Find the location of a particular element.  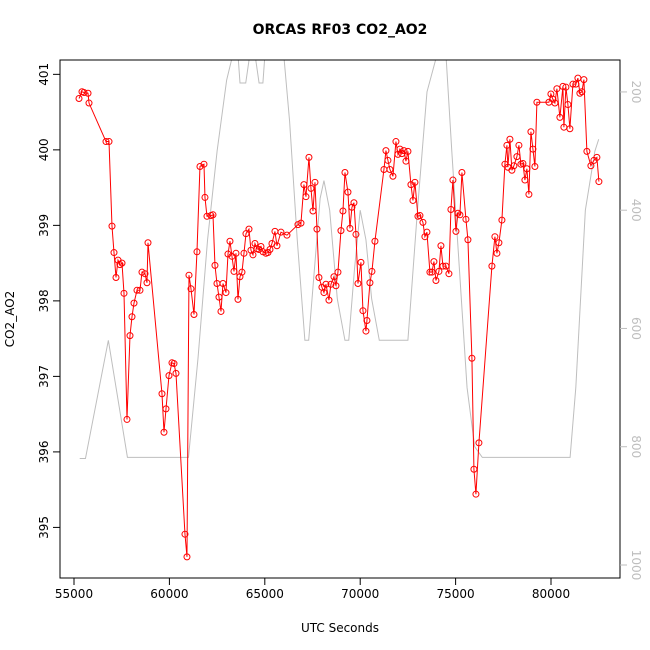

y2-tick-label: 600 is located at coordinates (636, 328).